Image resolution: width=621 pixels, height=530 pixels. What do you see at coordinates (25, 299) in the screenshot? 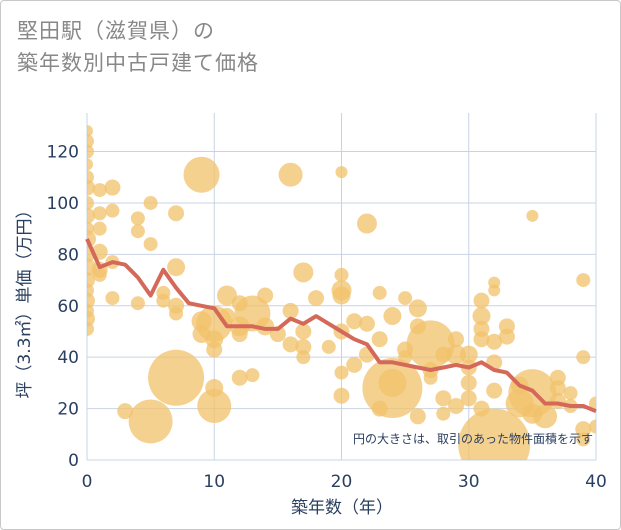
I see `y-axis-title: 坪（3.3㎡）単価（万円）` at bounding box center [25, 299].